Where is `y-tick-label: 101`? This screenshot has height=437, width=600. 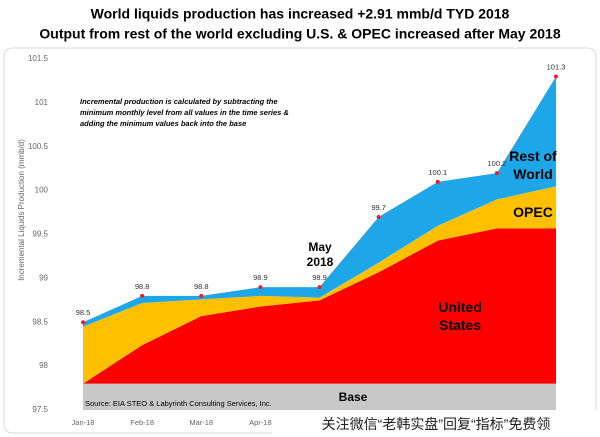
y-tick-label: 101 is located at coordinates (42, 102).